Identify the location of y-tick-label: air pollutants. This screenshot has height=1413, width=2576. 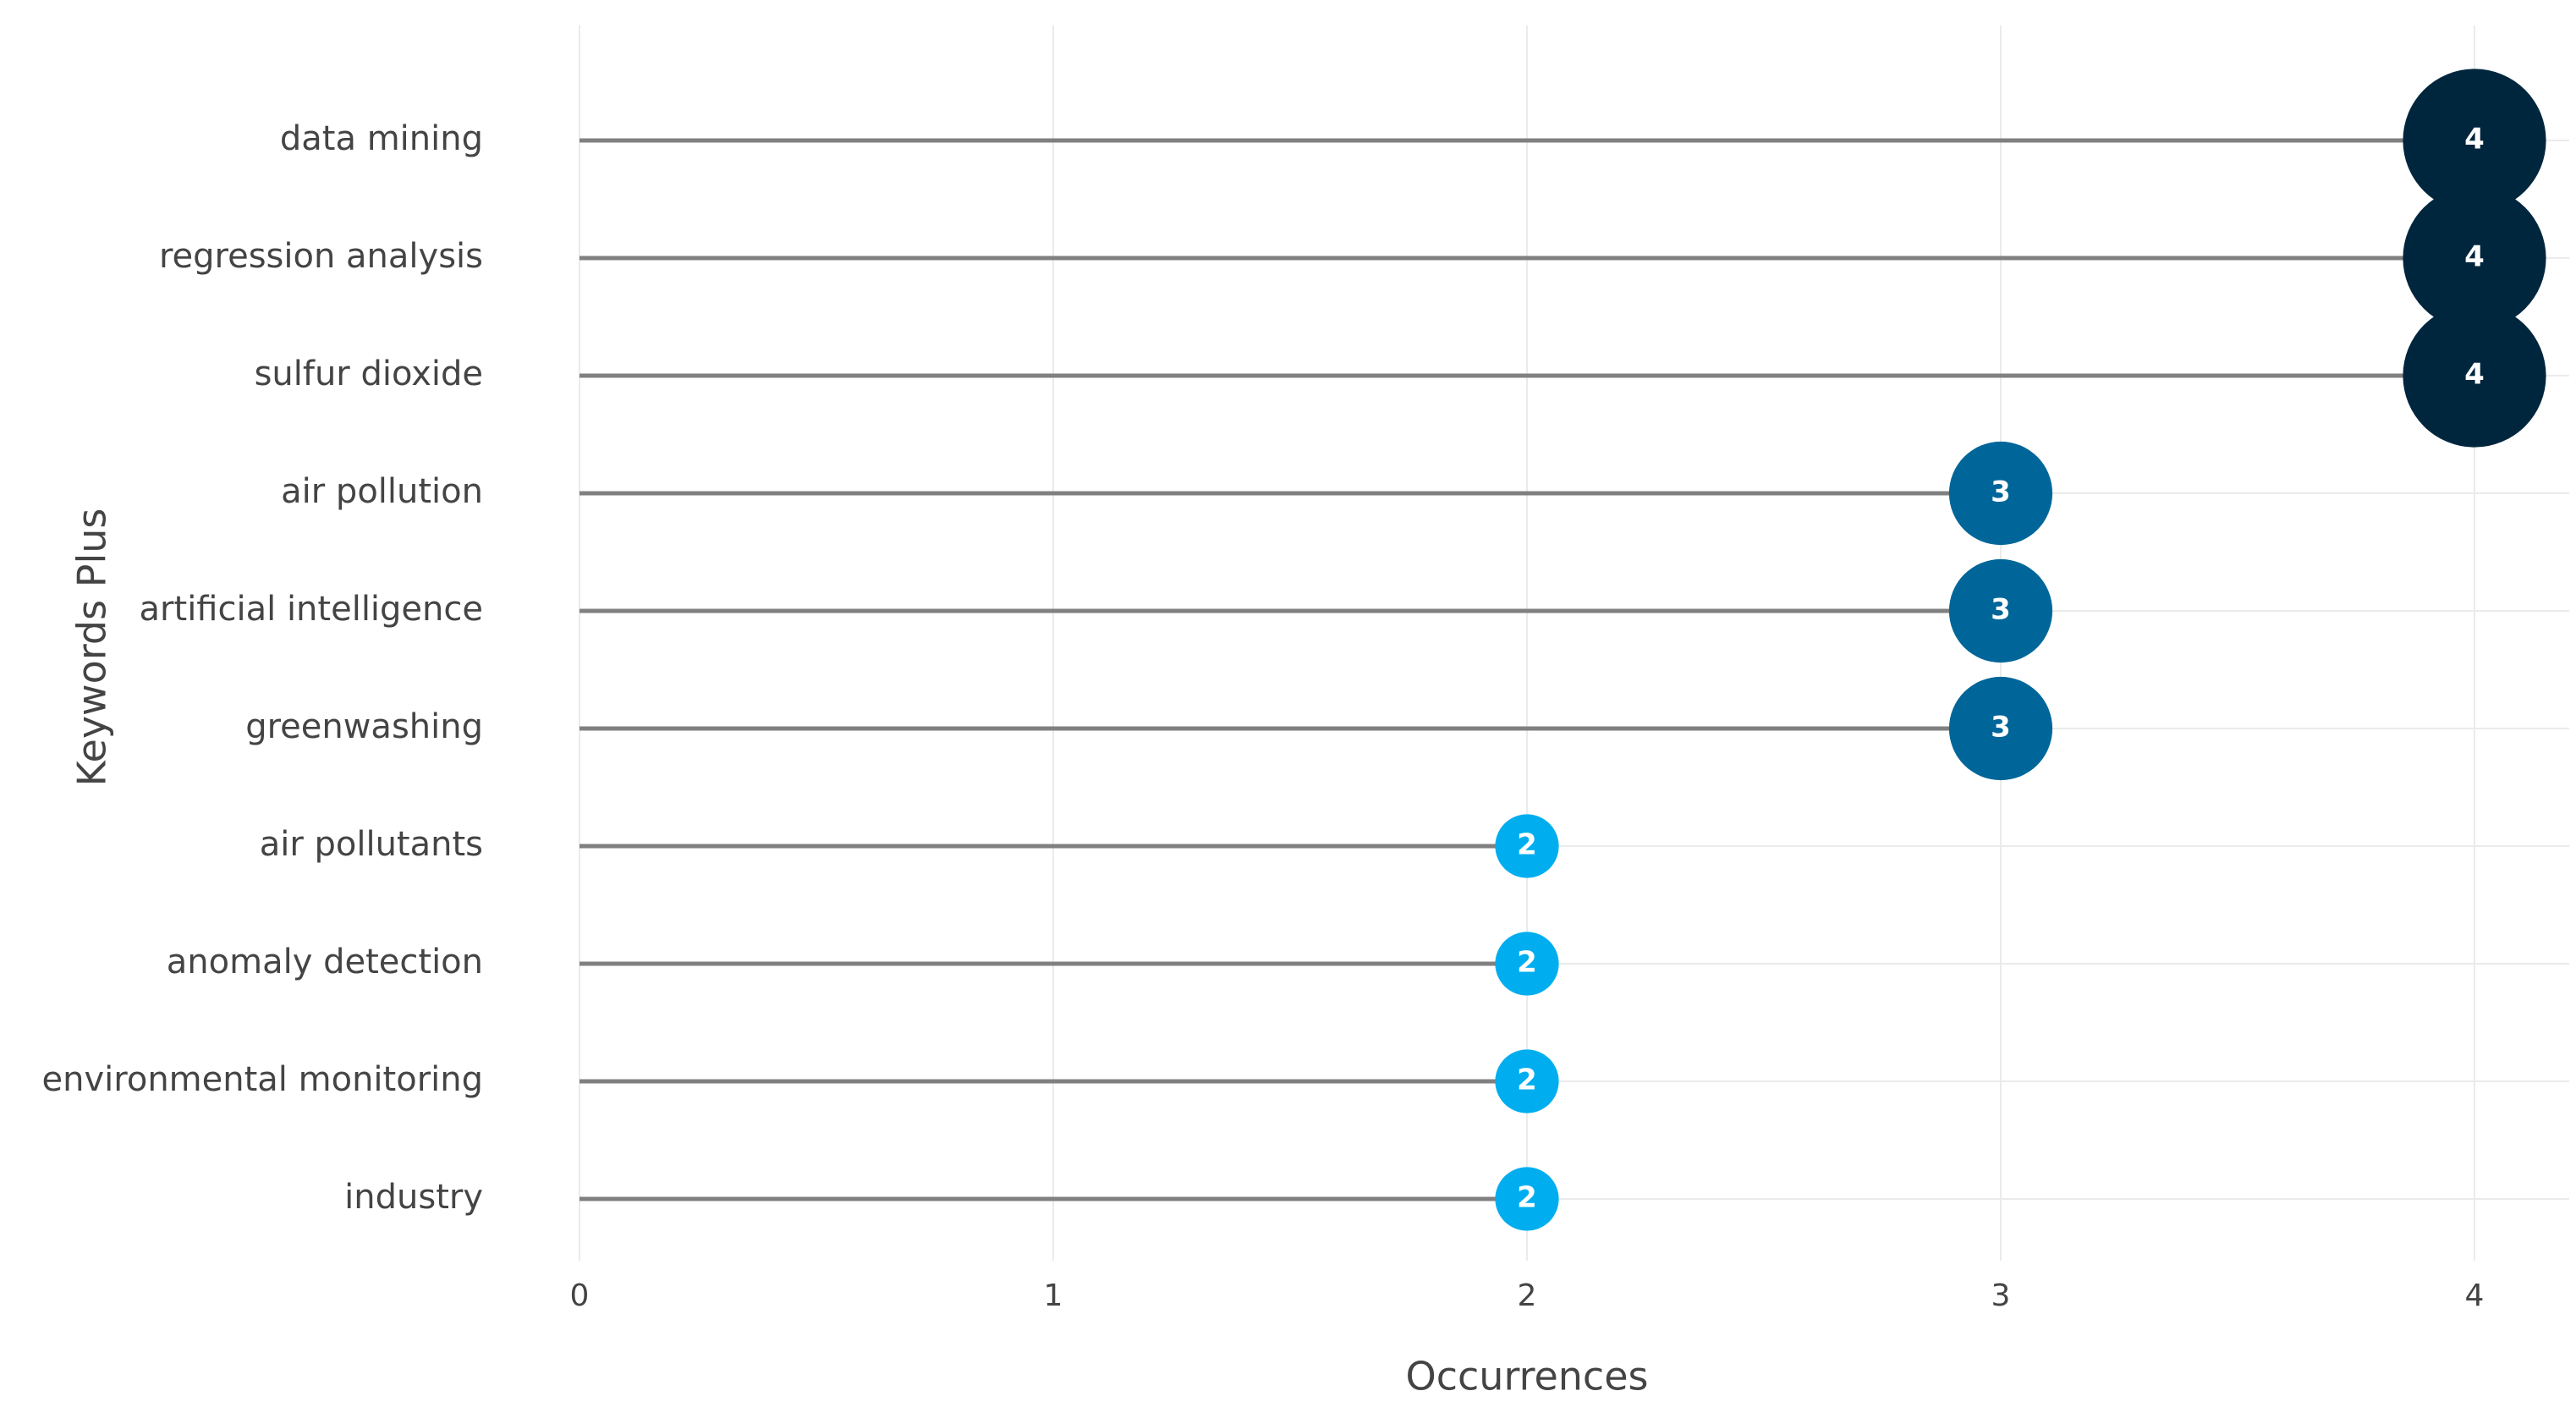
(372, 845).